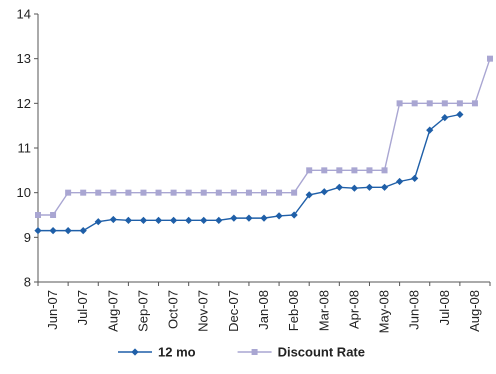 This screenshot has width=496, height=374. Describe the element at coordinates (384, 311) in the screenshot. I see `x-tick-label: May-08` at that location.